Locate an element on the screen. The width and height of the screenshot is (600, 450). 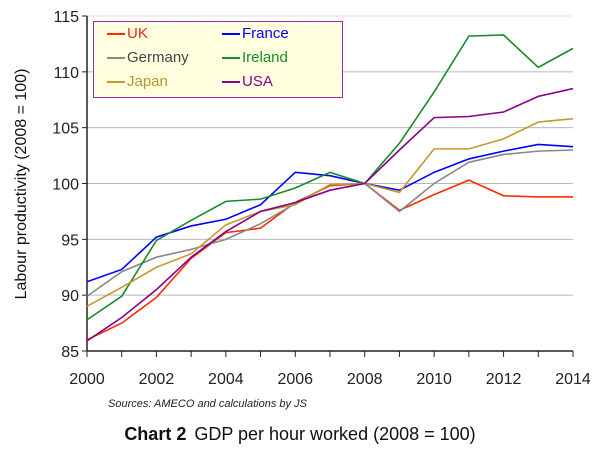
chart-title: Chart 2 GDP per hour worked (2008 = 100) is located at coordinates (300, 434).